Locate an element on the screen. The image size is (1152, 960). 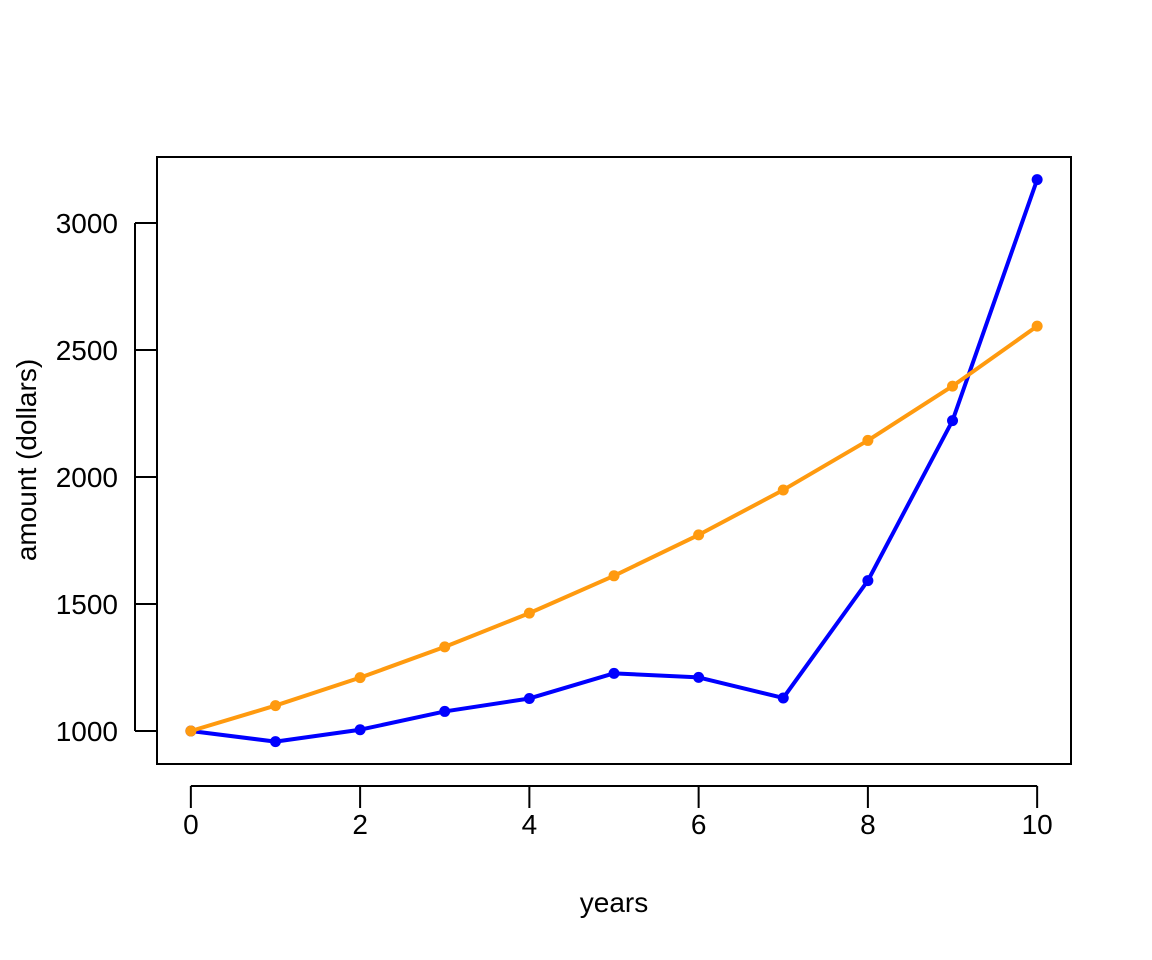
y-tick-label: 1000 is located at coordinates (87, 731).